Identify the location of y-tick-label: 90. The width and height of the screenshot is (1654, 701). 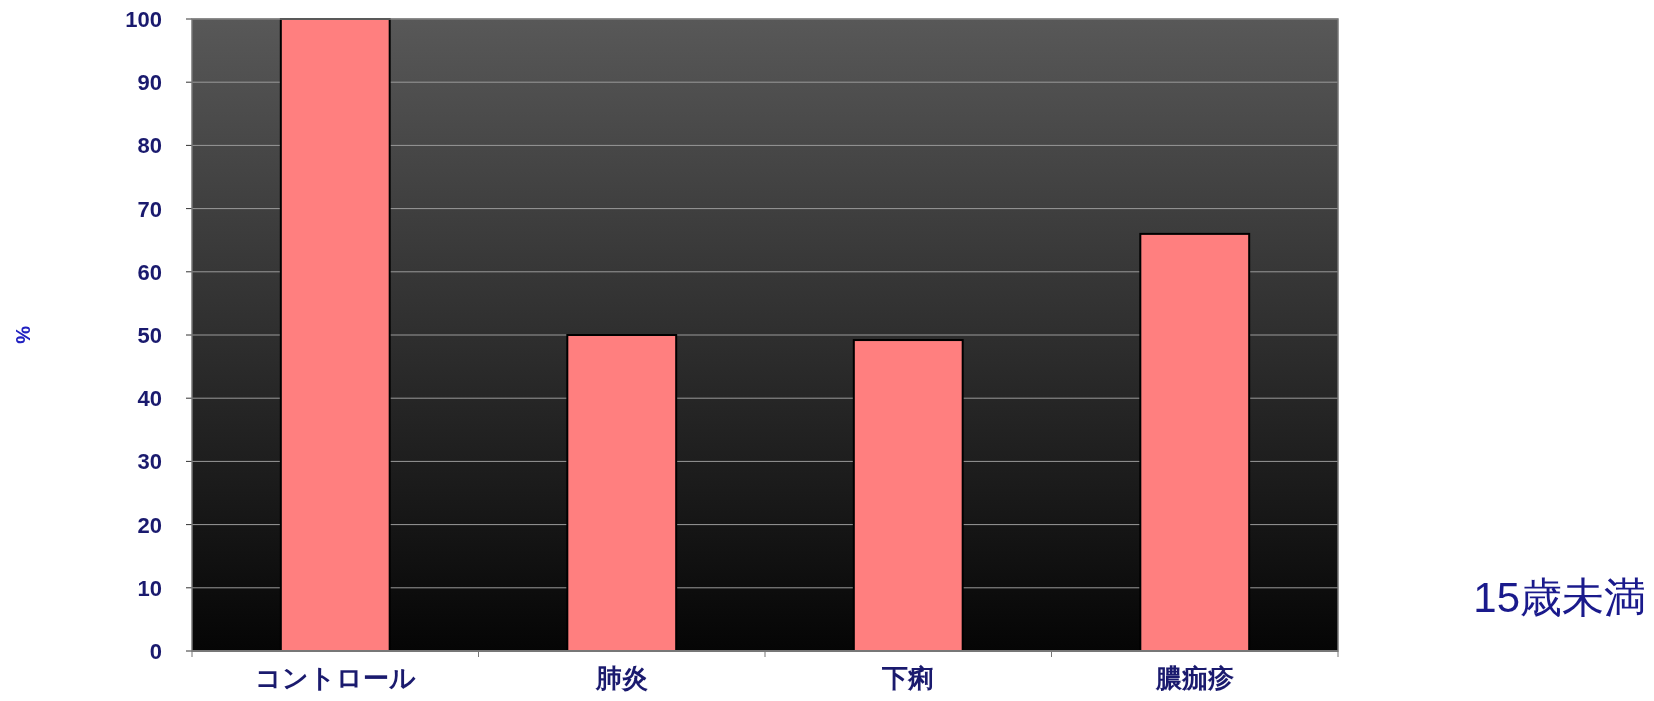
(149, 83).